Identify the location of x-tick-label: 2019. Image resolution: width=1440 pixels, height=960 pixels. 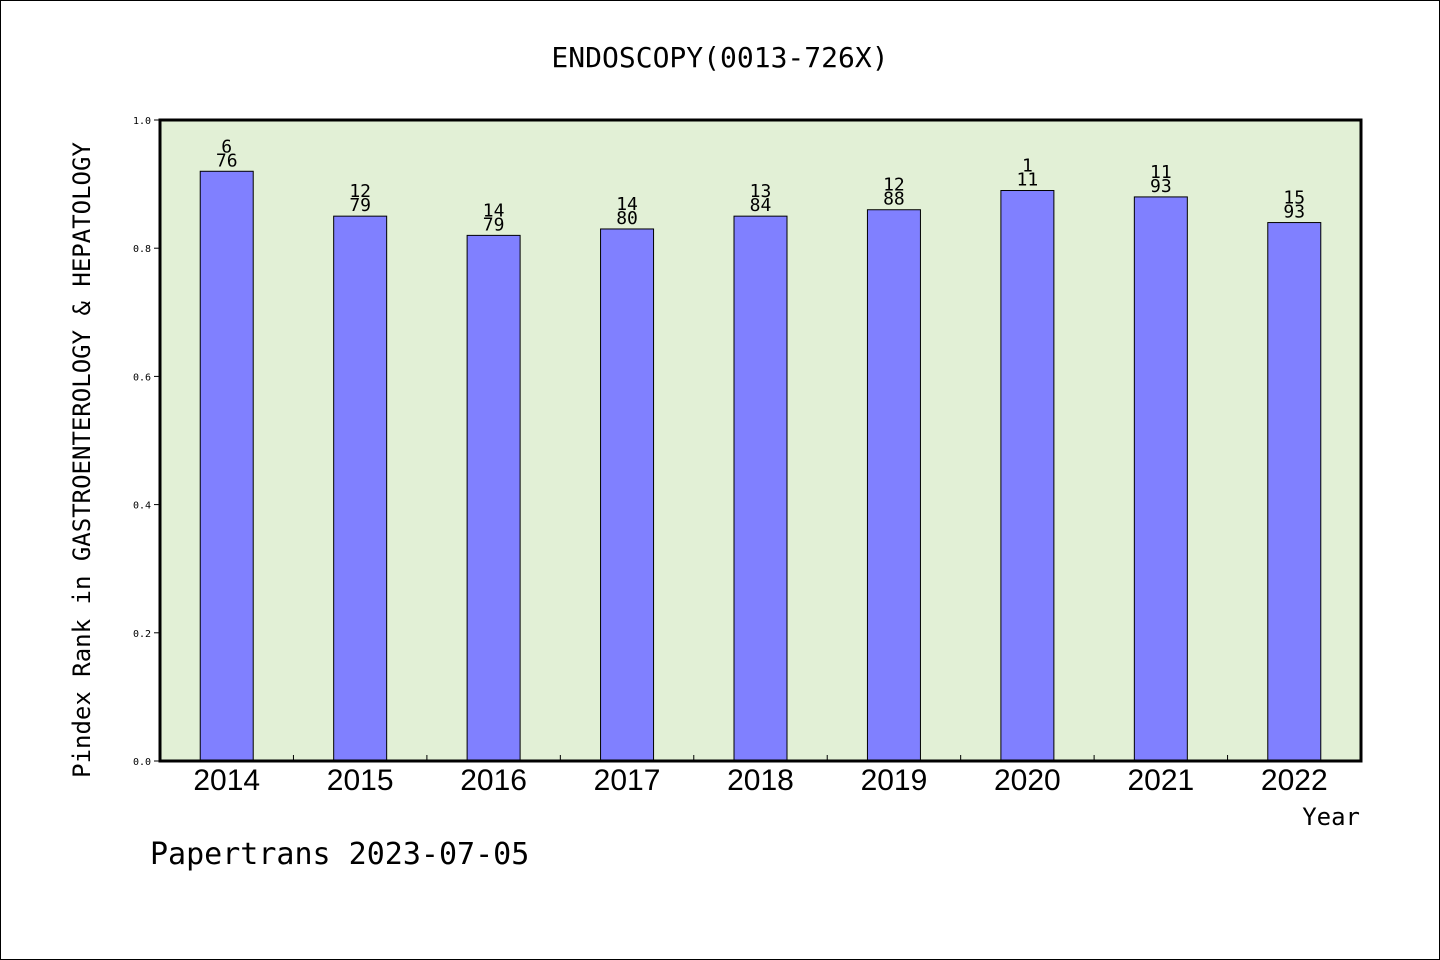
(894, 780).